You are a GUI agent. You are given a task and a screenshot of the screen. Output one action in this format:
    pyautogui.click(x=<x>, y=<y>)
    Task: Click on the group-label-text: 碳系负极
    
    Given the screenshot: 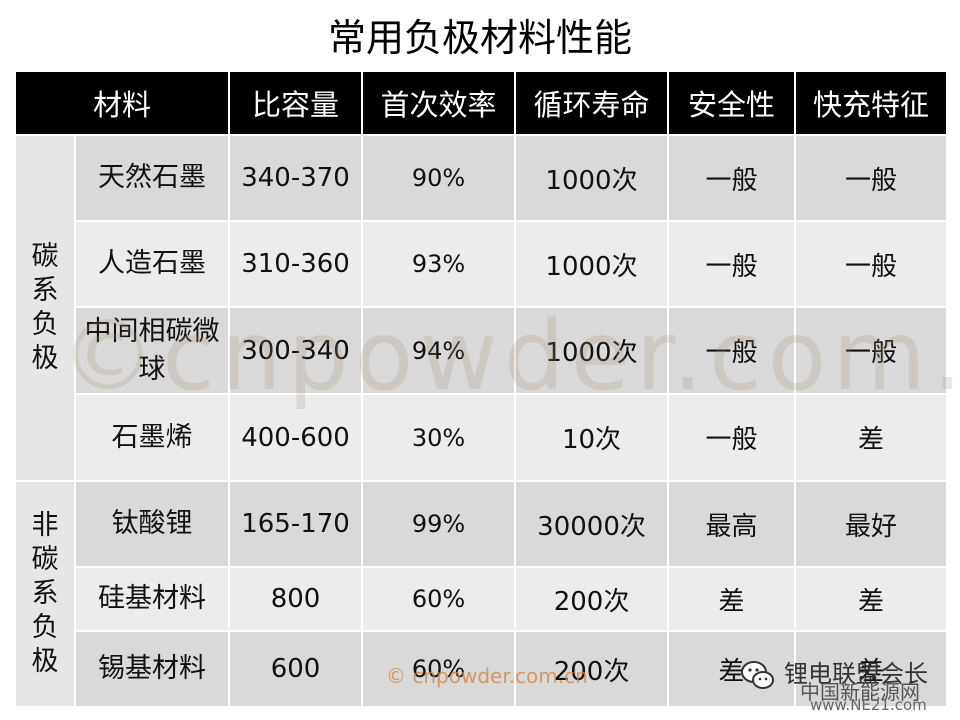 What is the action you would take?
    pyautogui.click(x=45, y=307)
    